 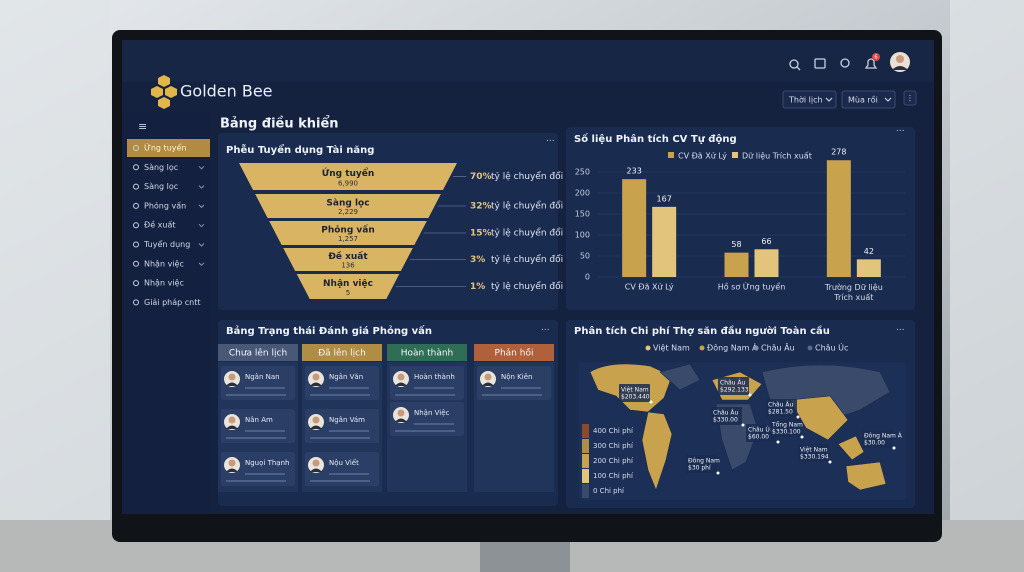 I want to click on candidate-name: Hoàn thành, so click(x=434, y=377).